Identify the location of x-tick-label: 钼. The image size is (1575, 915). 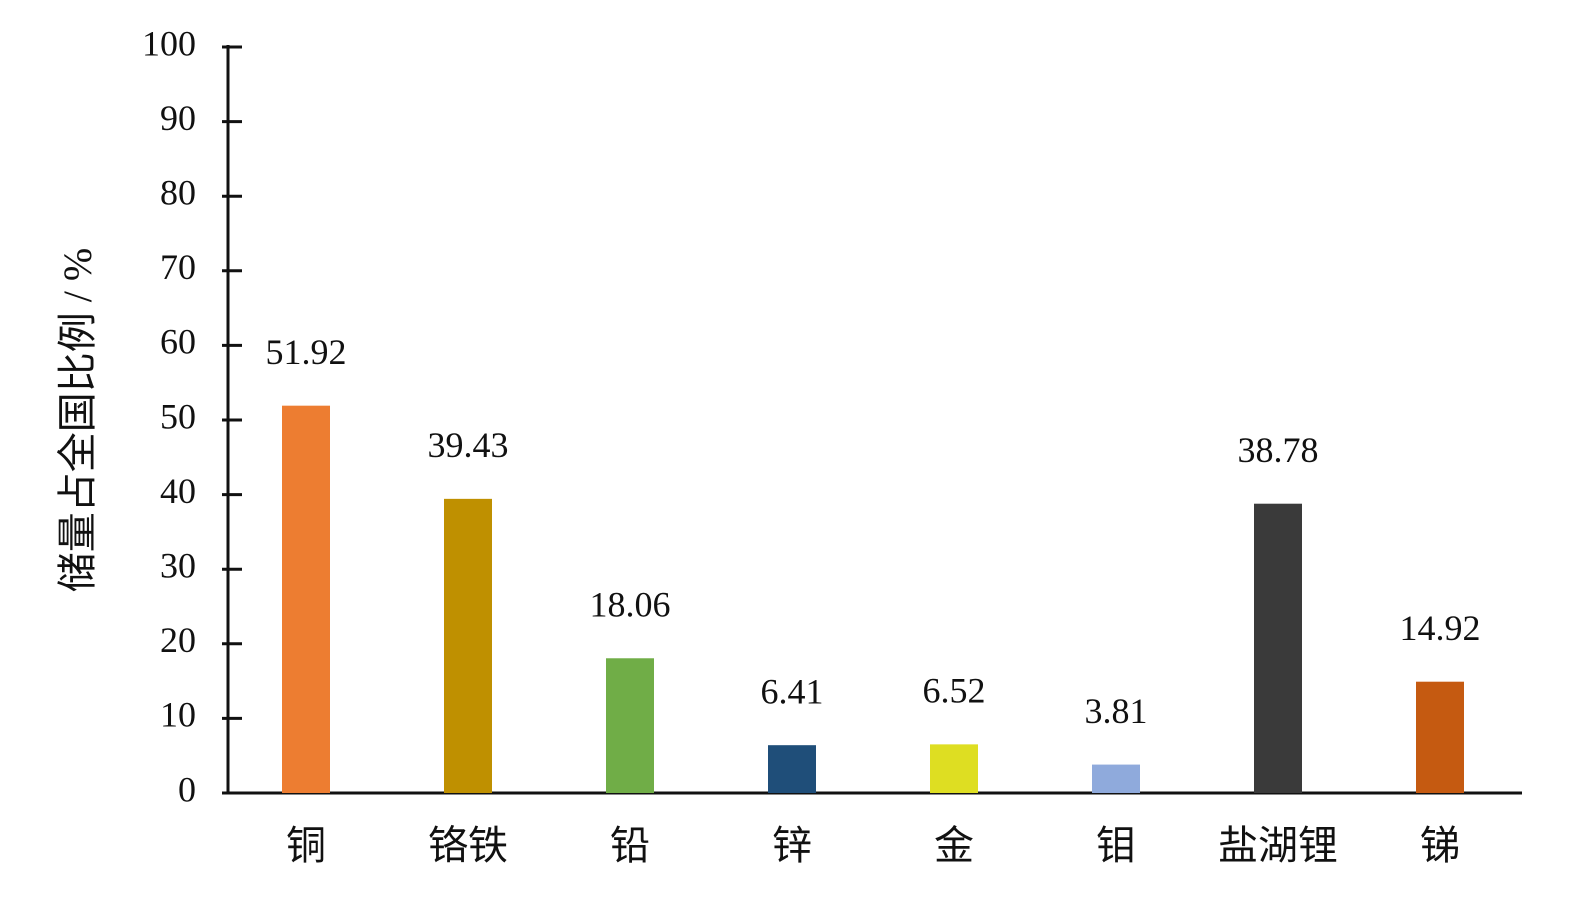
(1116, 845).